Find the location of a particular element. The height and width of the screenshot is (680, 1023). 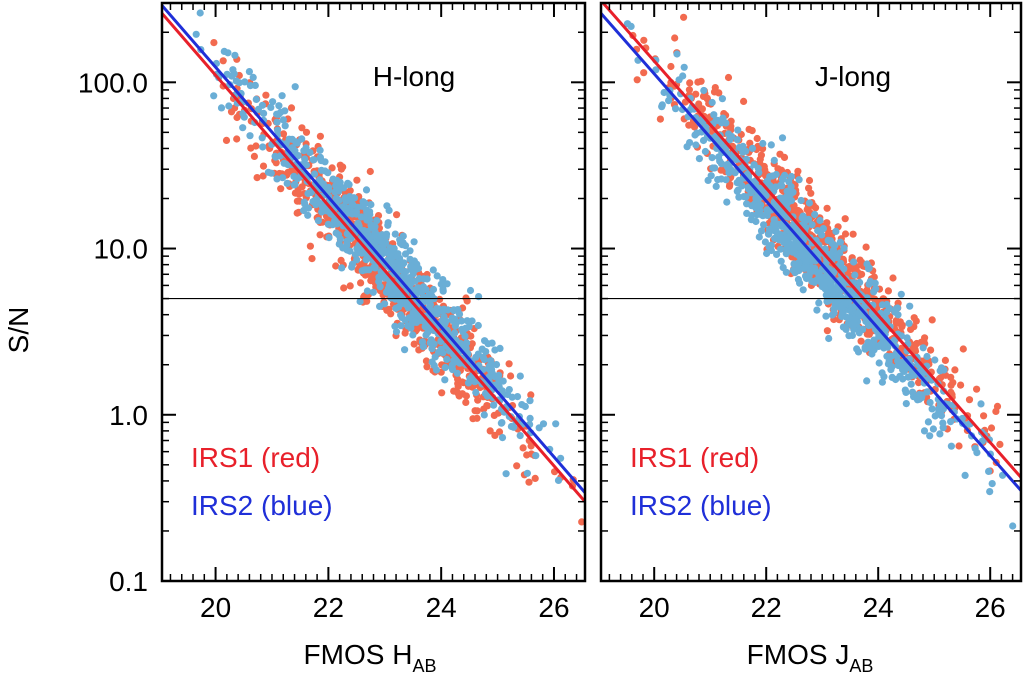

x-axis-label-h-long: FMOS HAB is located at coordinates (370, 657).